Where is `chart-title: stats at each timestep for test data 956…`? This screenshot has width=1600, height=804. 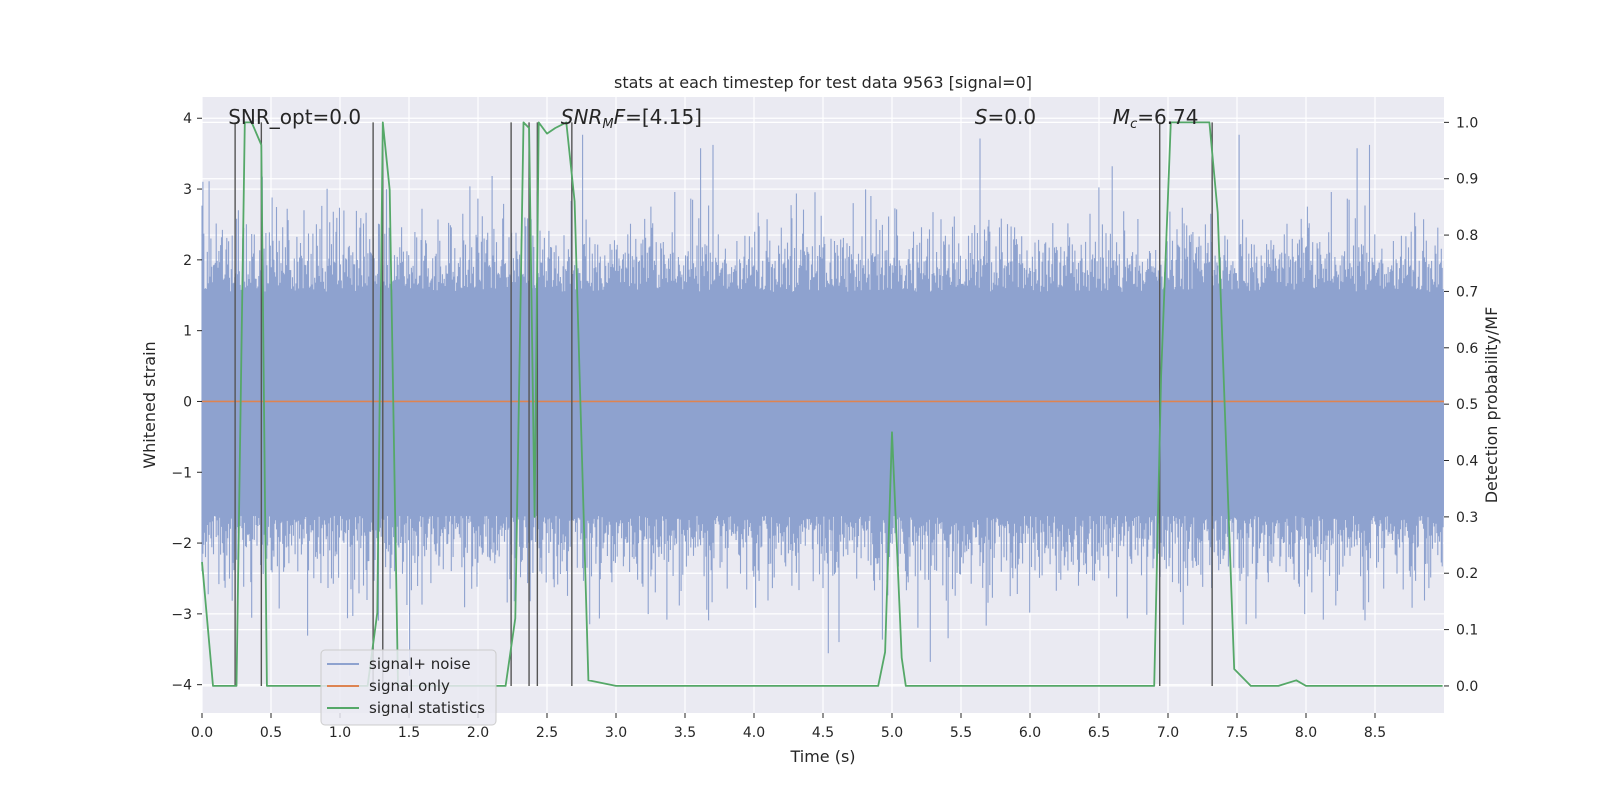 chart-title: stats at each timestep for test data 956… is located at coordinates (823, 82).